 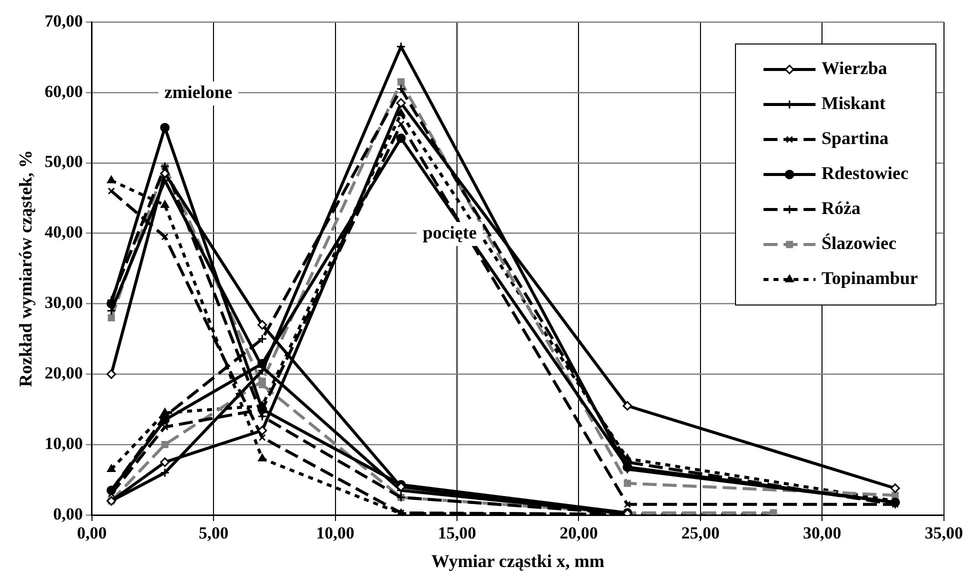 What do you see at coordinates (449, 232) in the screenshot?
I see `annotation: pocięte` at bounding box center [449, 232].